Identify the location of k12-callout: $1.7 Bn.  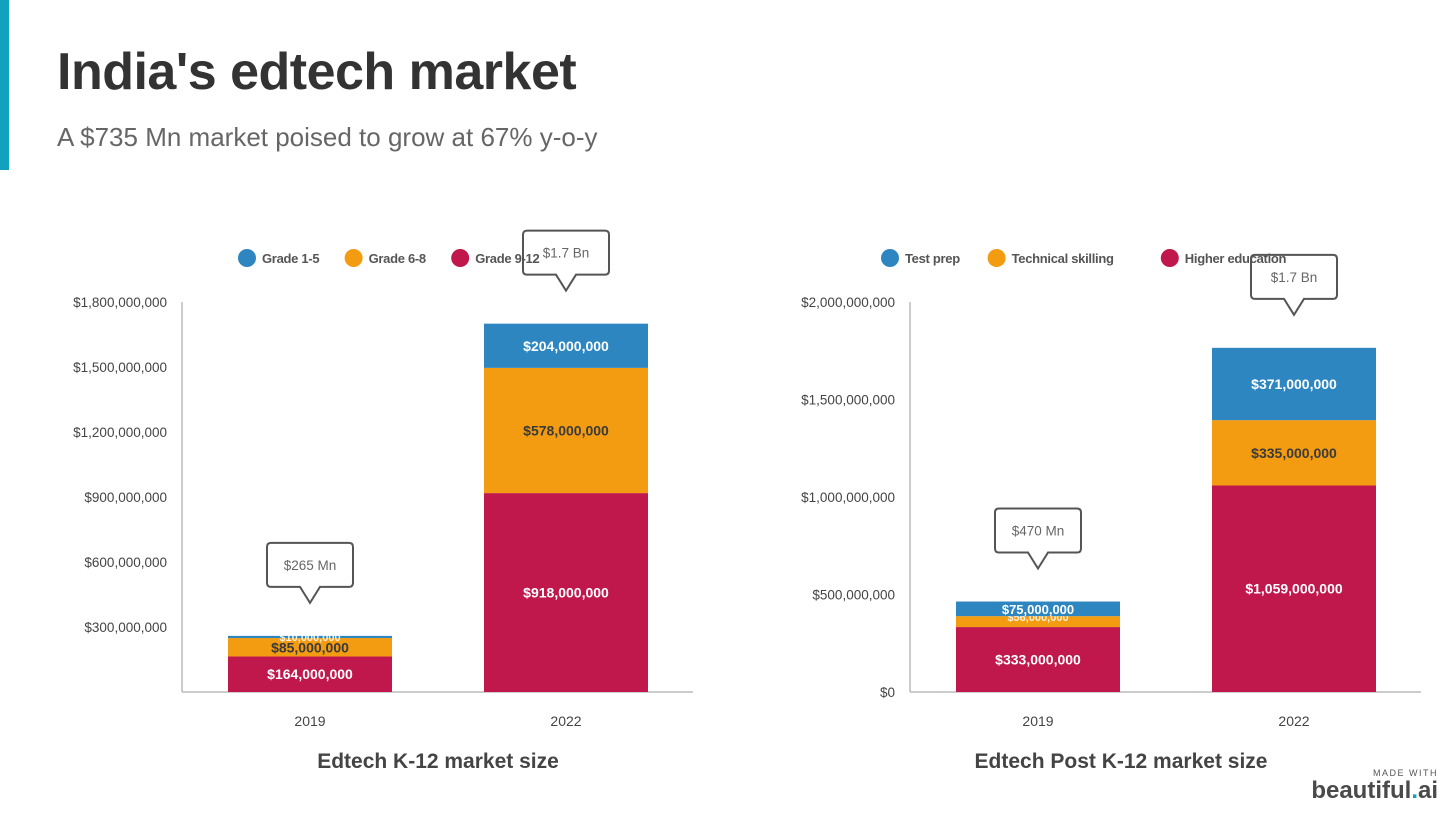
(566, 261).